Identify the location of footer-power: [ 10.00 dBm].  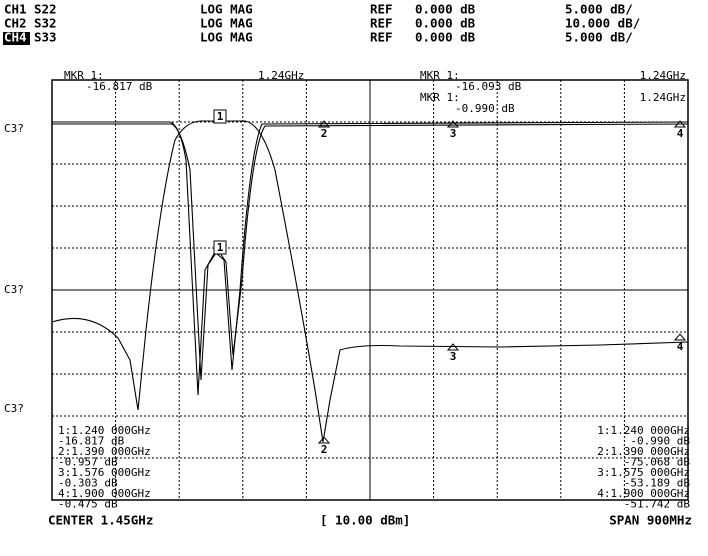
(365, 520).